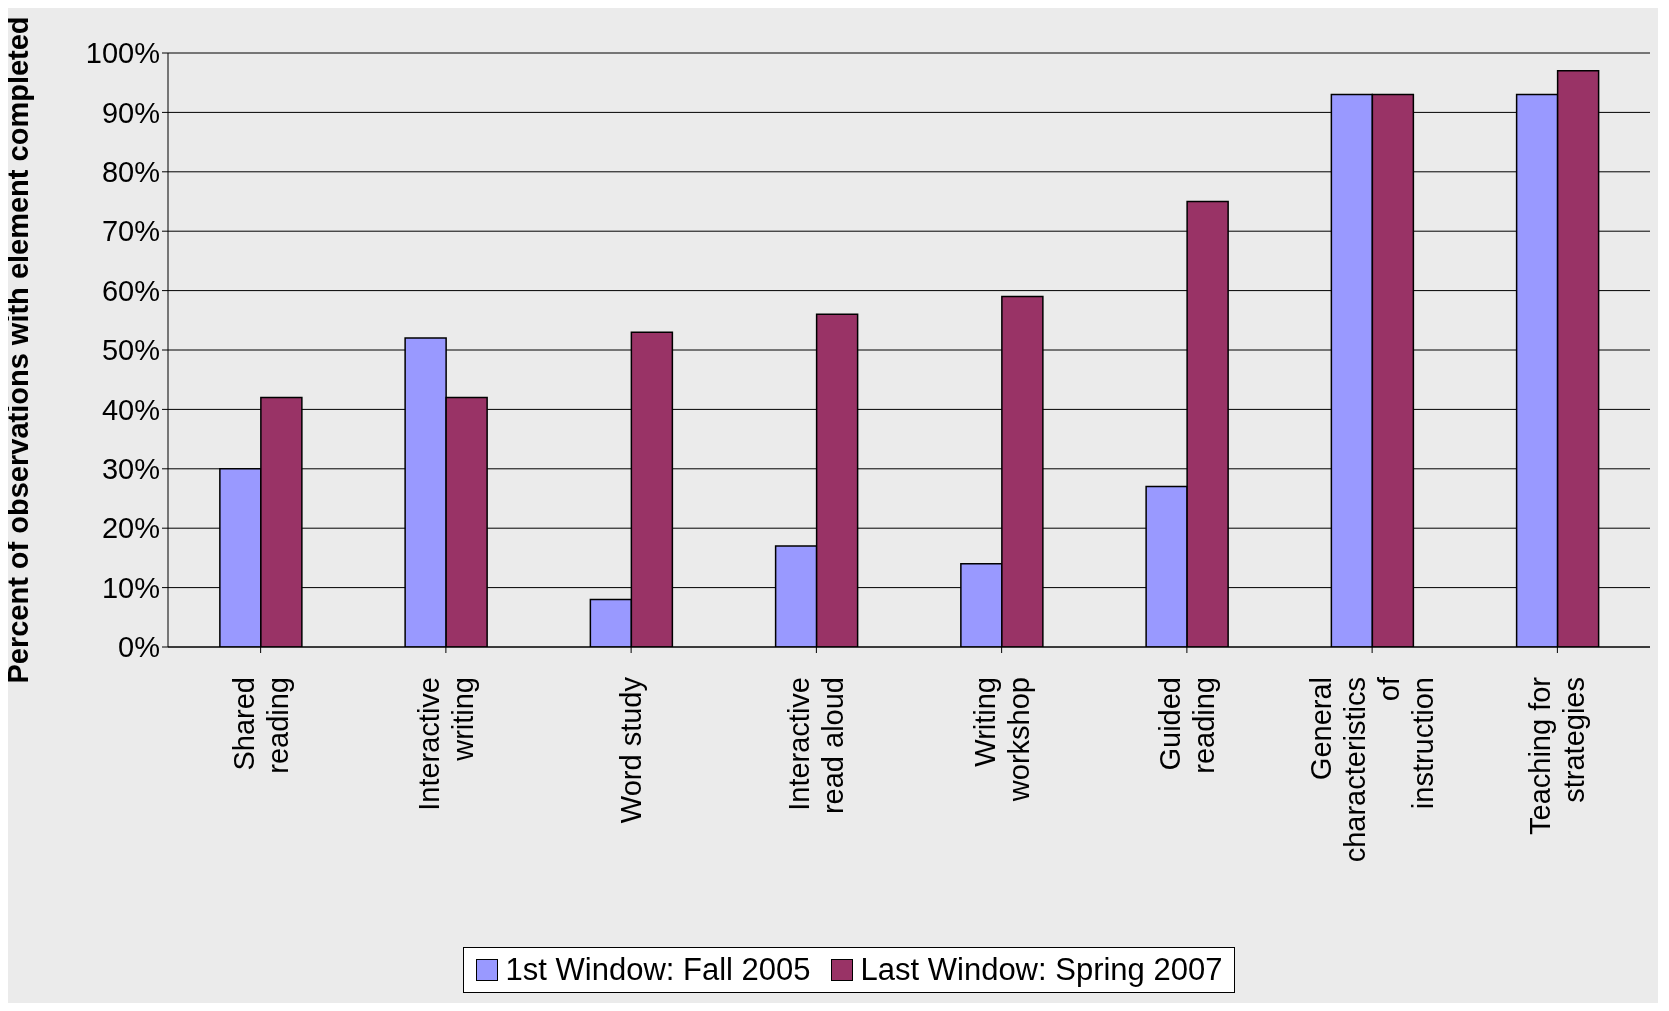  Describe the element at coordinates (130, 409) in the screenshot. I see `y-tick-label: 40%` at that location.